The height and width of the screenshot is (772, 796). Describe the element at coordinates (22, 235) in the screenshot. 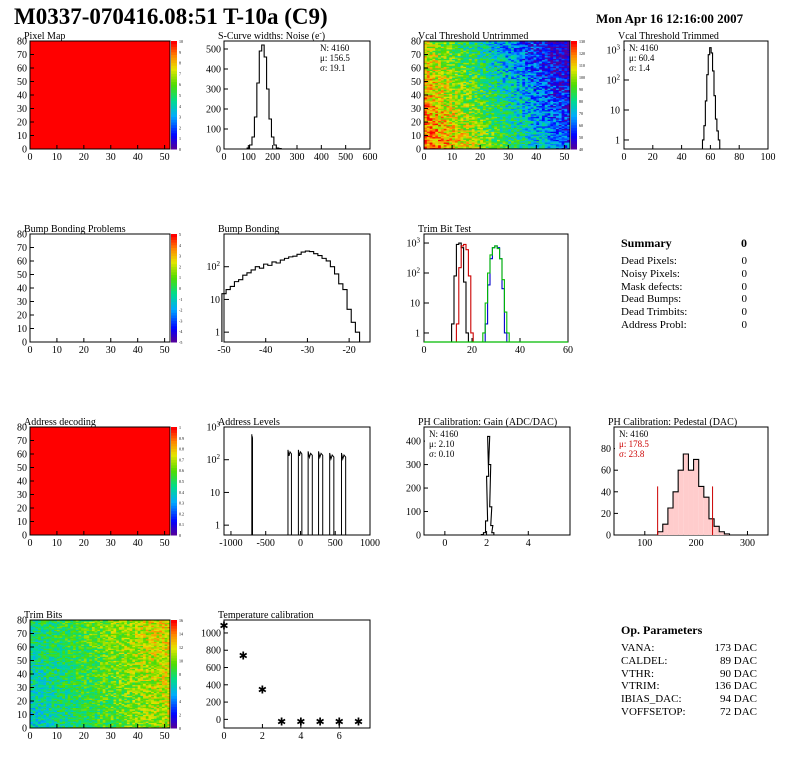

I see `y-tick-label: 80` at that location.